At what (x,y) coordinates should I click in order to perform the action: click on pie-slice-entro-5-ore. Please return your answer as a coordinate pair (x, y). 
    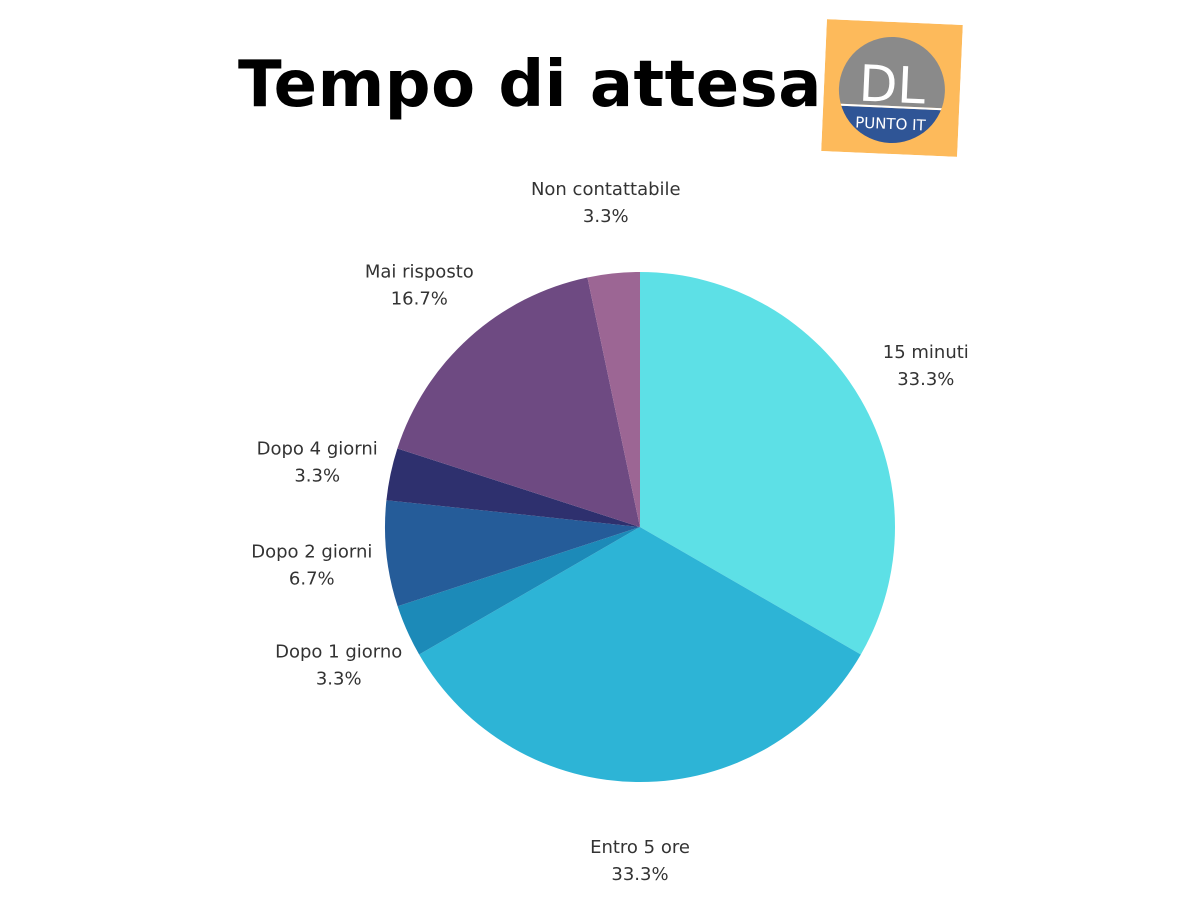
    Looking at the image, I should click on (640, 655).